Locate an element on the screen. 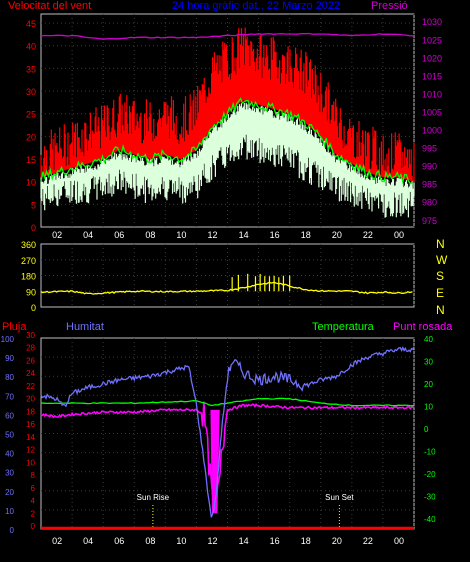  rain-y-tick: 16 is located at coordinates (30, 424).